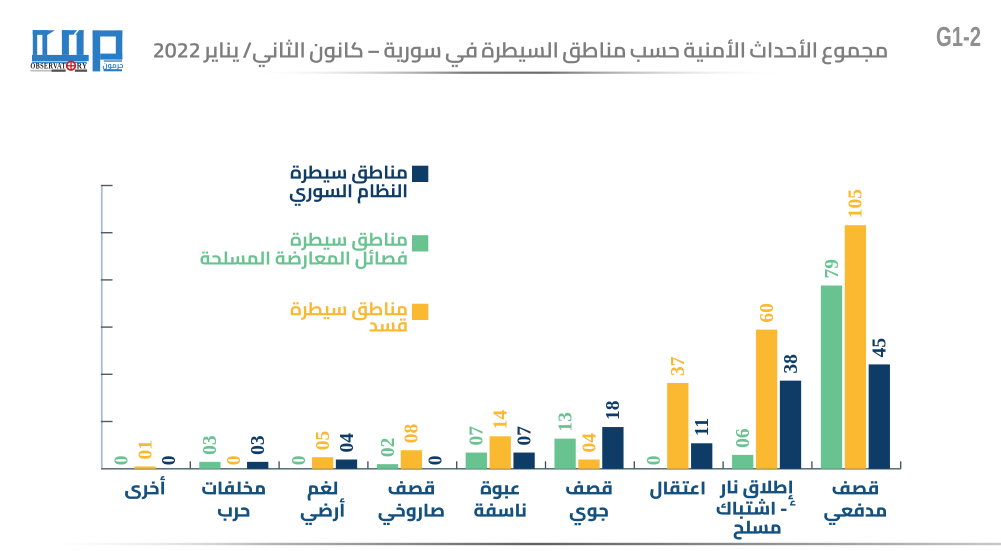 This screenshot has height=551, width=1001. What do you see at coordinates (856, 204) in the screenshot?
I see `svg-text: 105` at bounding box center [856, 204].